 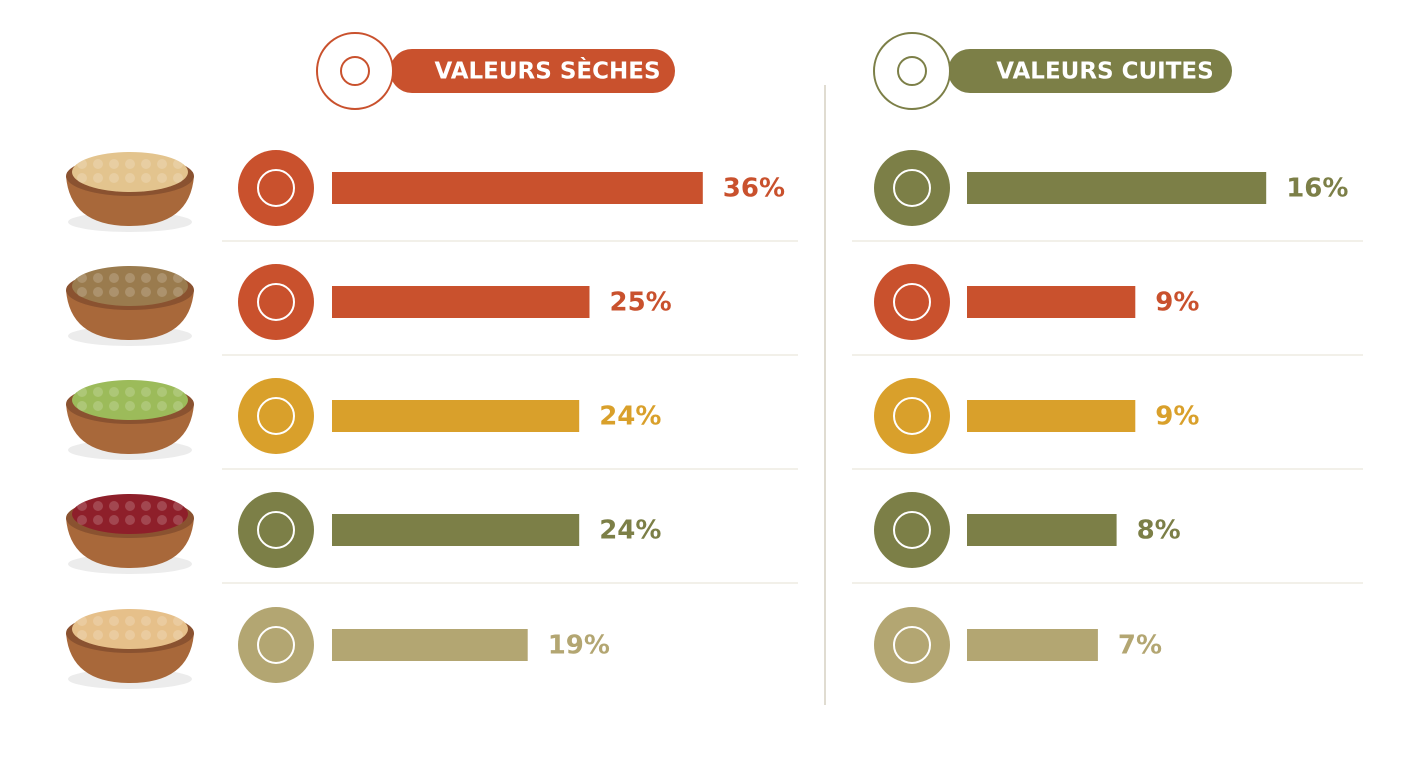 What do you see at coordinates (547, 71) in the screenshot?
I see `header-title: VALEURS SÈCHES` at bounding box center [547, 71].